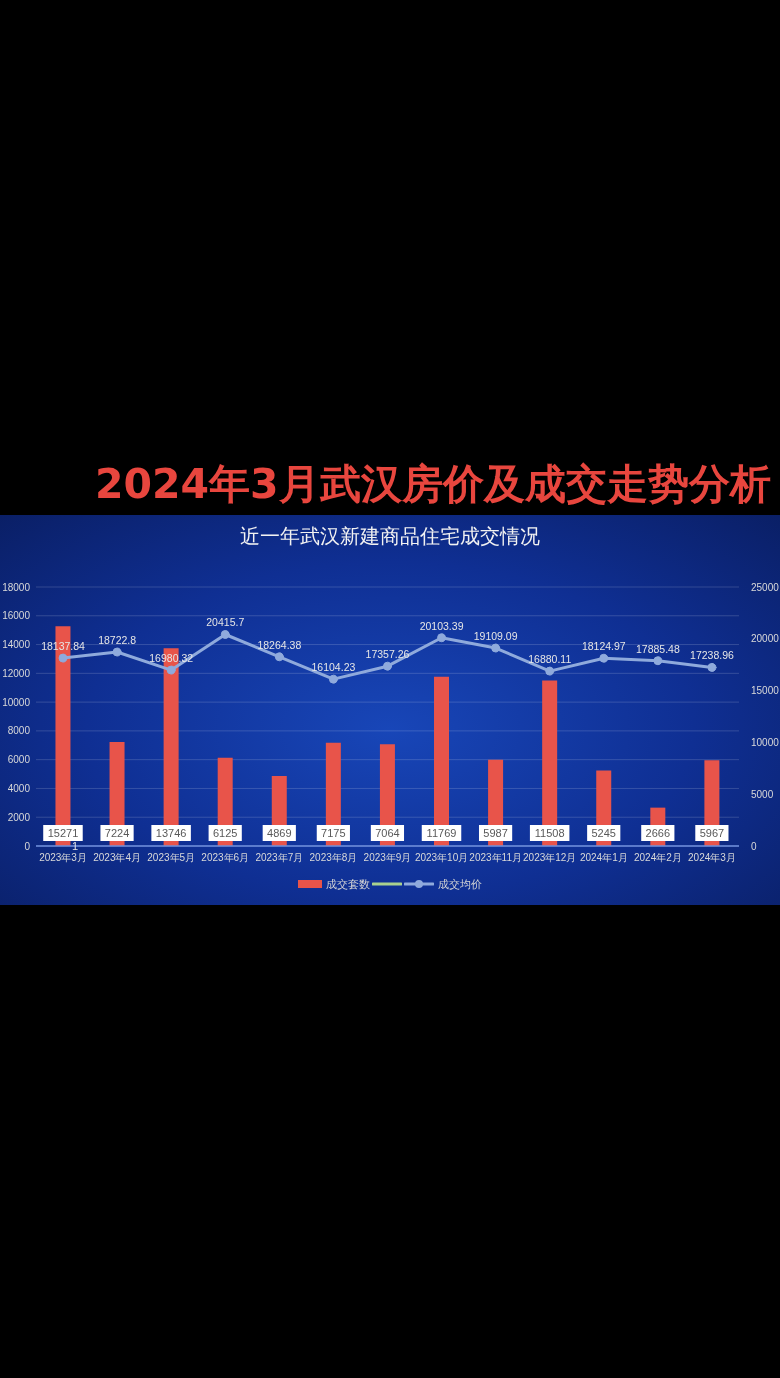 Image resolution: width=780 pixels, height=1378 pixels. Describe the element at coordinates (441, 858) in the screenshot. I see `x-tick-label: 2023年10月` at that location.